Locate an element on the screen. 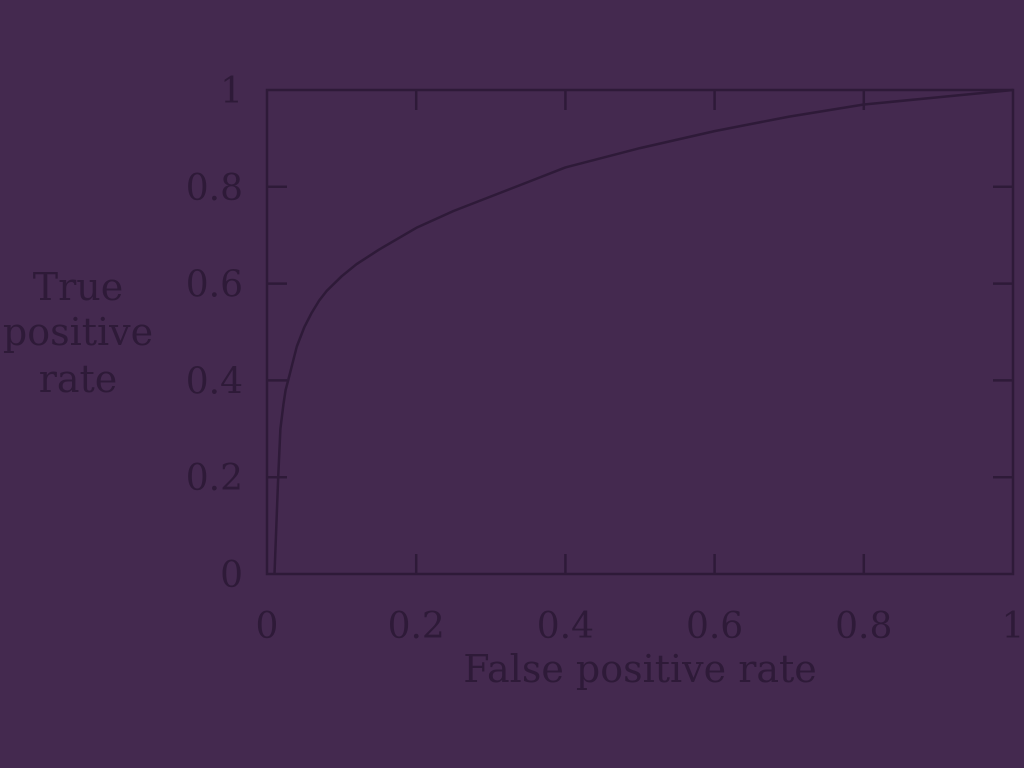 The width and height of the screenshot is (1024, 768). x-tick-label: 0.8 is located at coordinates (863, 626).